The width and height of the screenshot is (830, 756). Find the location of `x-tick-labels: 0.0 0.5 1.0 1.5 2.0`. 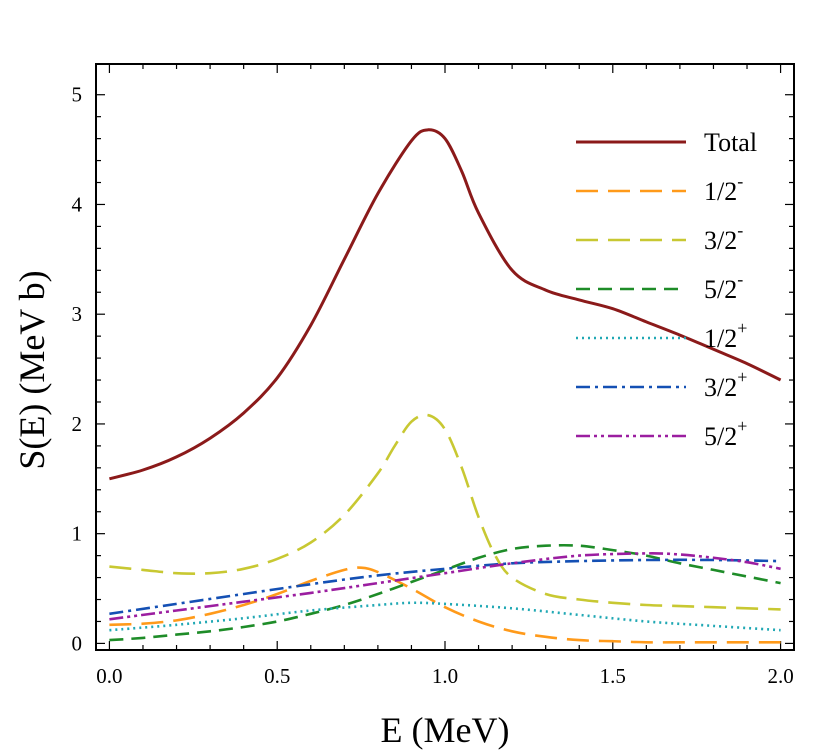

x-tick-labels: 0.0 0.5 1.0 1.5 2.0 is located at coordinates (444, 676).